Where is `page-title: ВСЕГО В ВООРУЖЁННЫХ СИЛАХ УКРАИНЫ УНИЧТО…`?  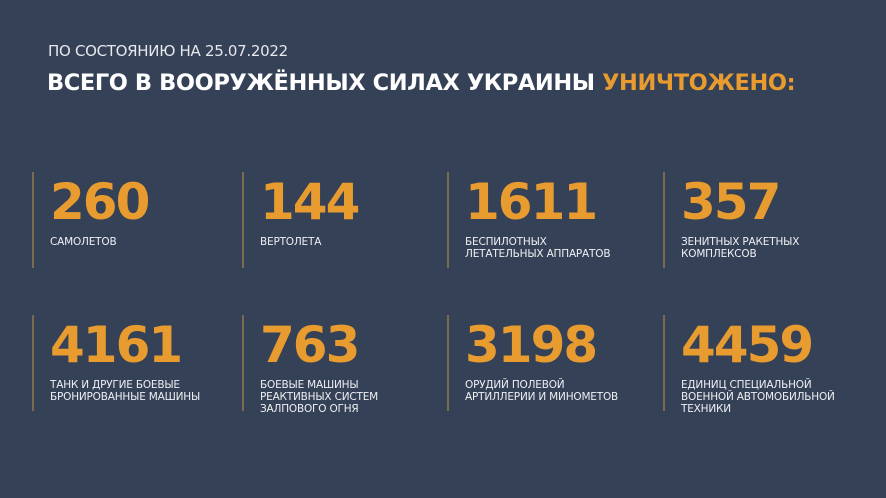 page-title: ВСЕГО В ВООРУЖЁННЫХ СИЛАХ УКРАИНЫ УНИЧТО… is located at coordinates (421, 83).